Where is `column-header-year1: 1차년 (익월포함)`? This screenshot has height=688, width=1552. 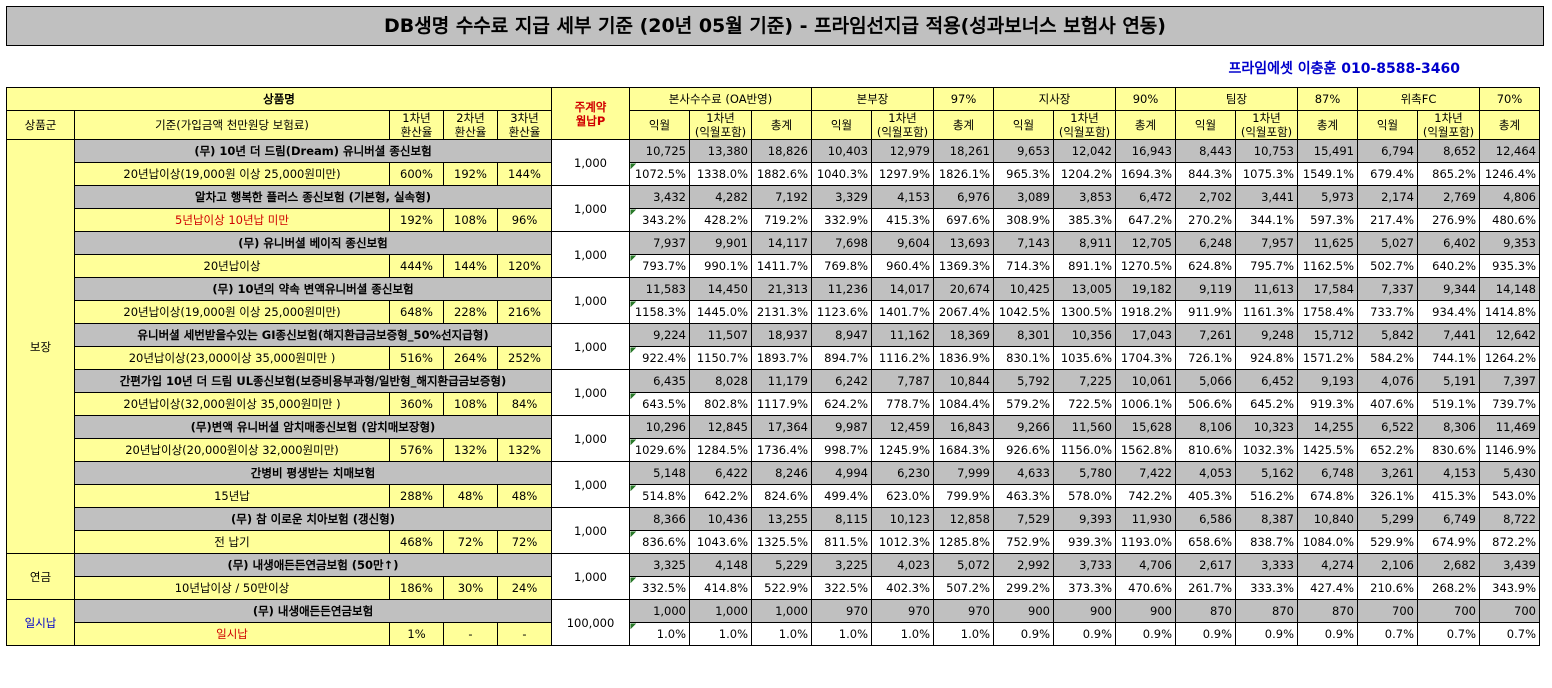
column-header-year1: 1차년 (익월포함) is located at coordinates (1448, 125).